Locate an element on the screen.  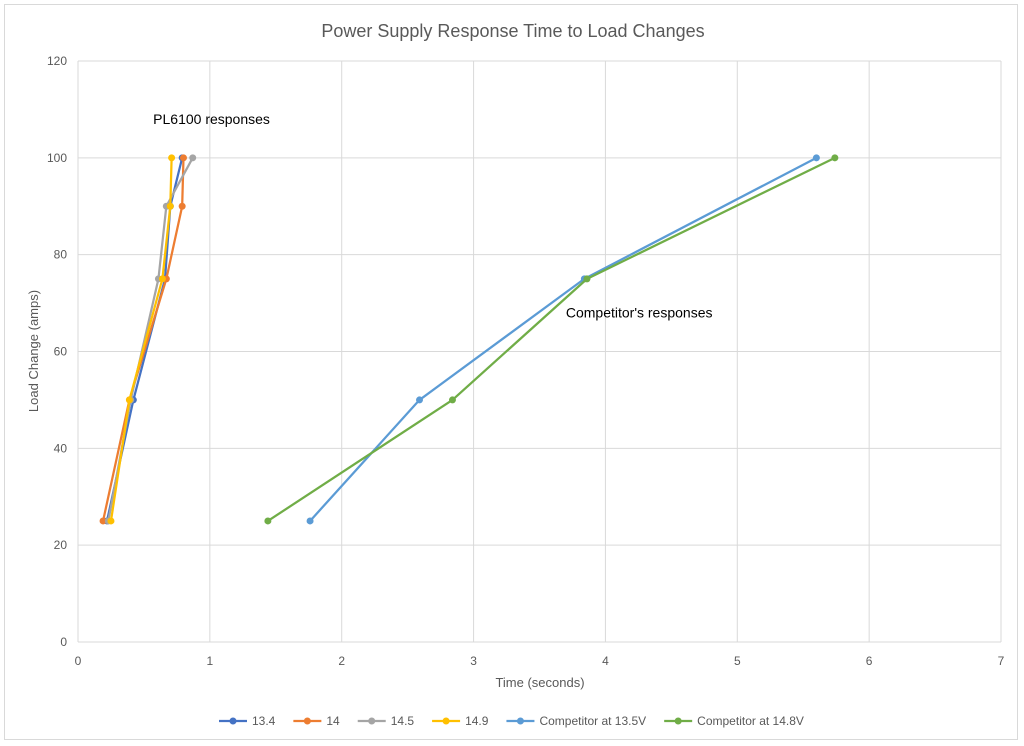
x-tick-label: 2 is located at coordinates (341, 661).